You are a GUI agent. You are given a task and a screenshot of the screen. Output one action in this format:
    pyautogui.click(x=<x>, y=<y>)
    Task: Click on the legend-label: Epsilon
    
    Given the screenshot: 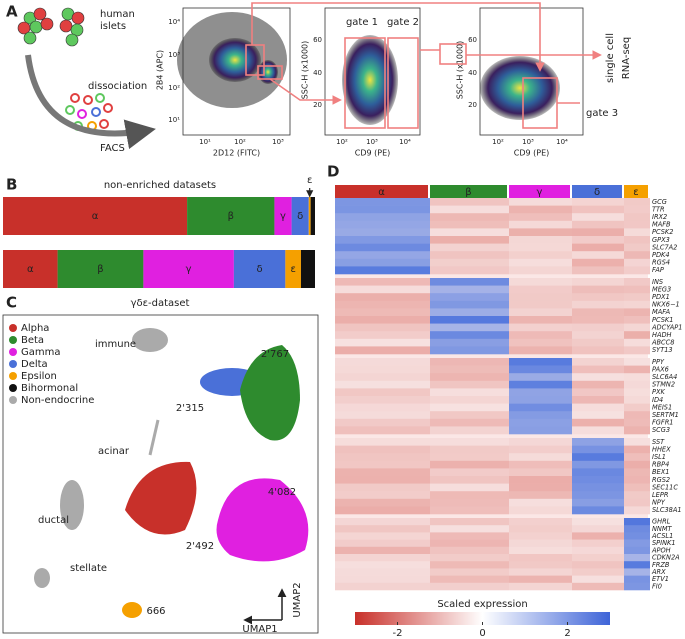 What is the action you would take?
    pyautogui.click(x=39, y=376)
    